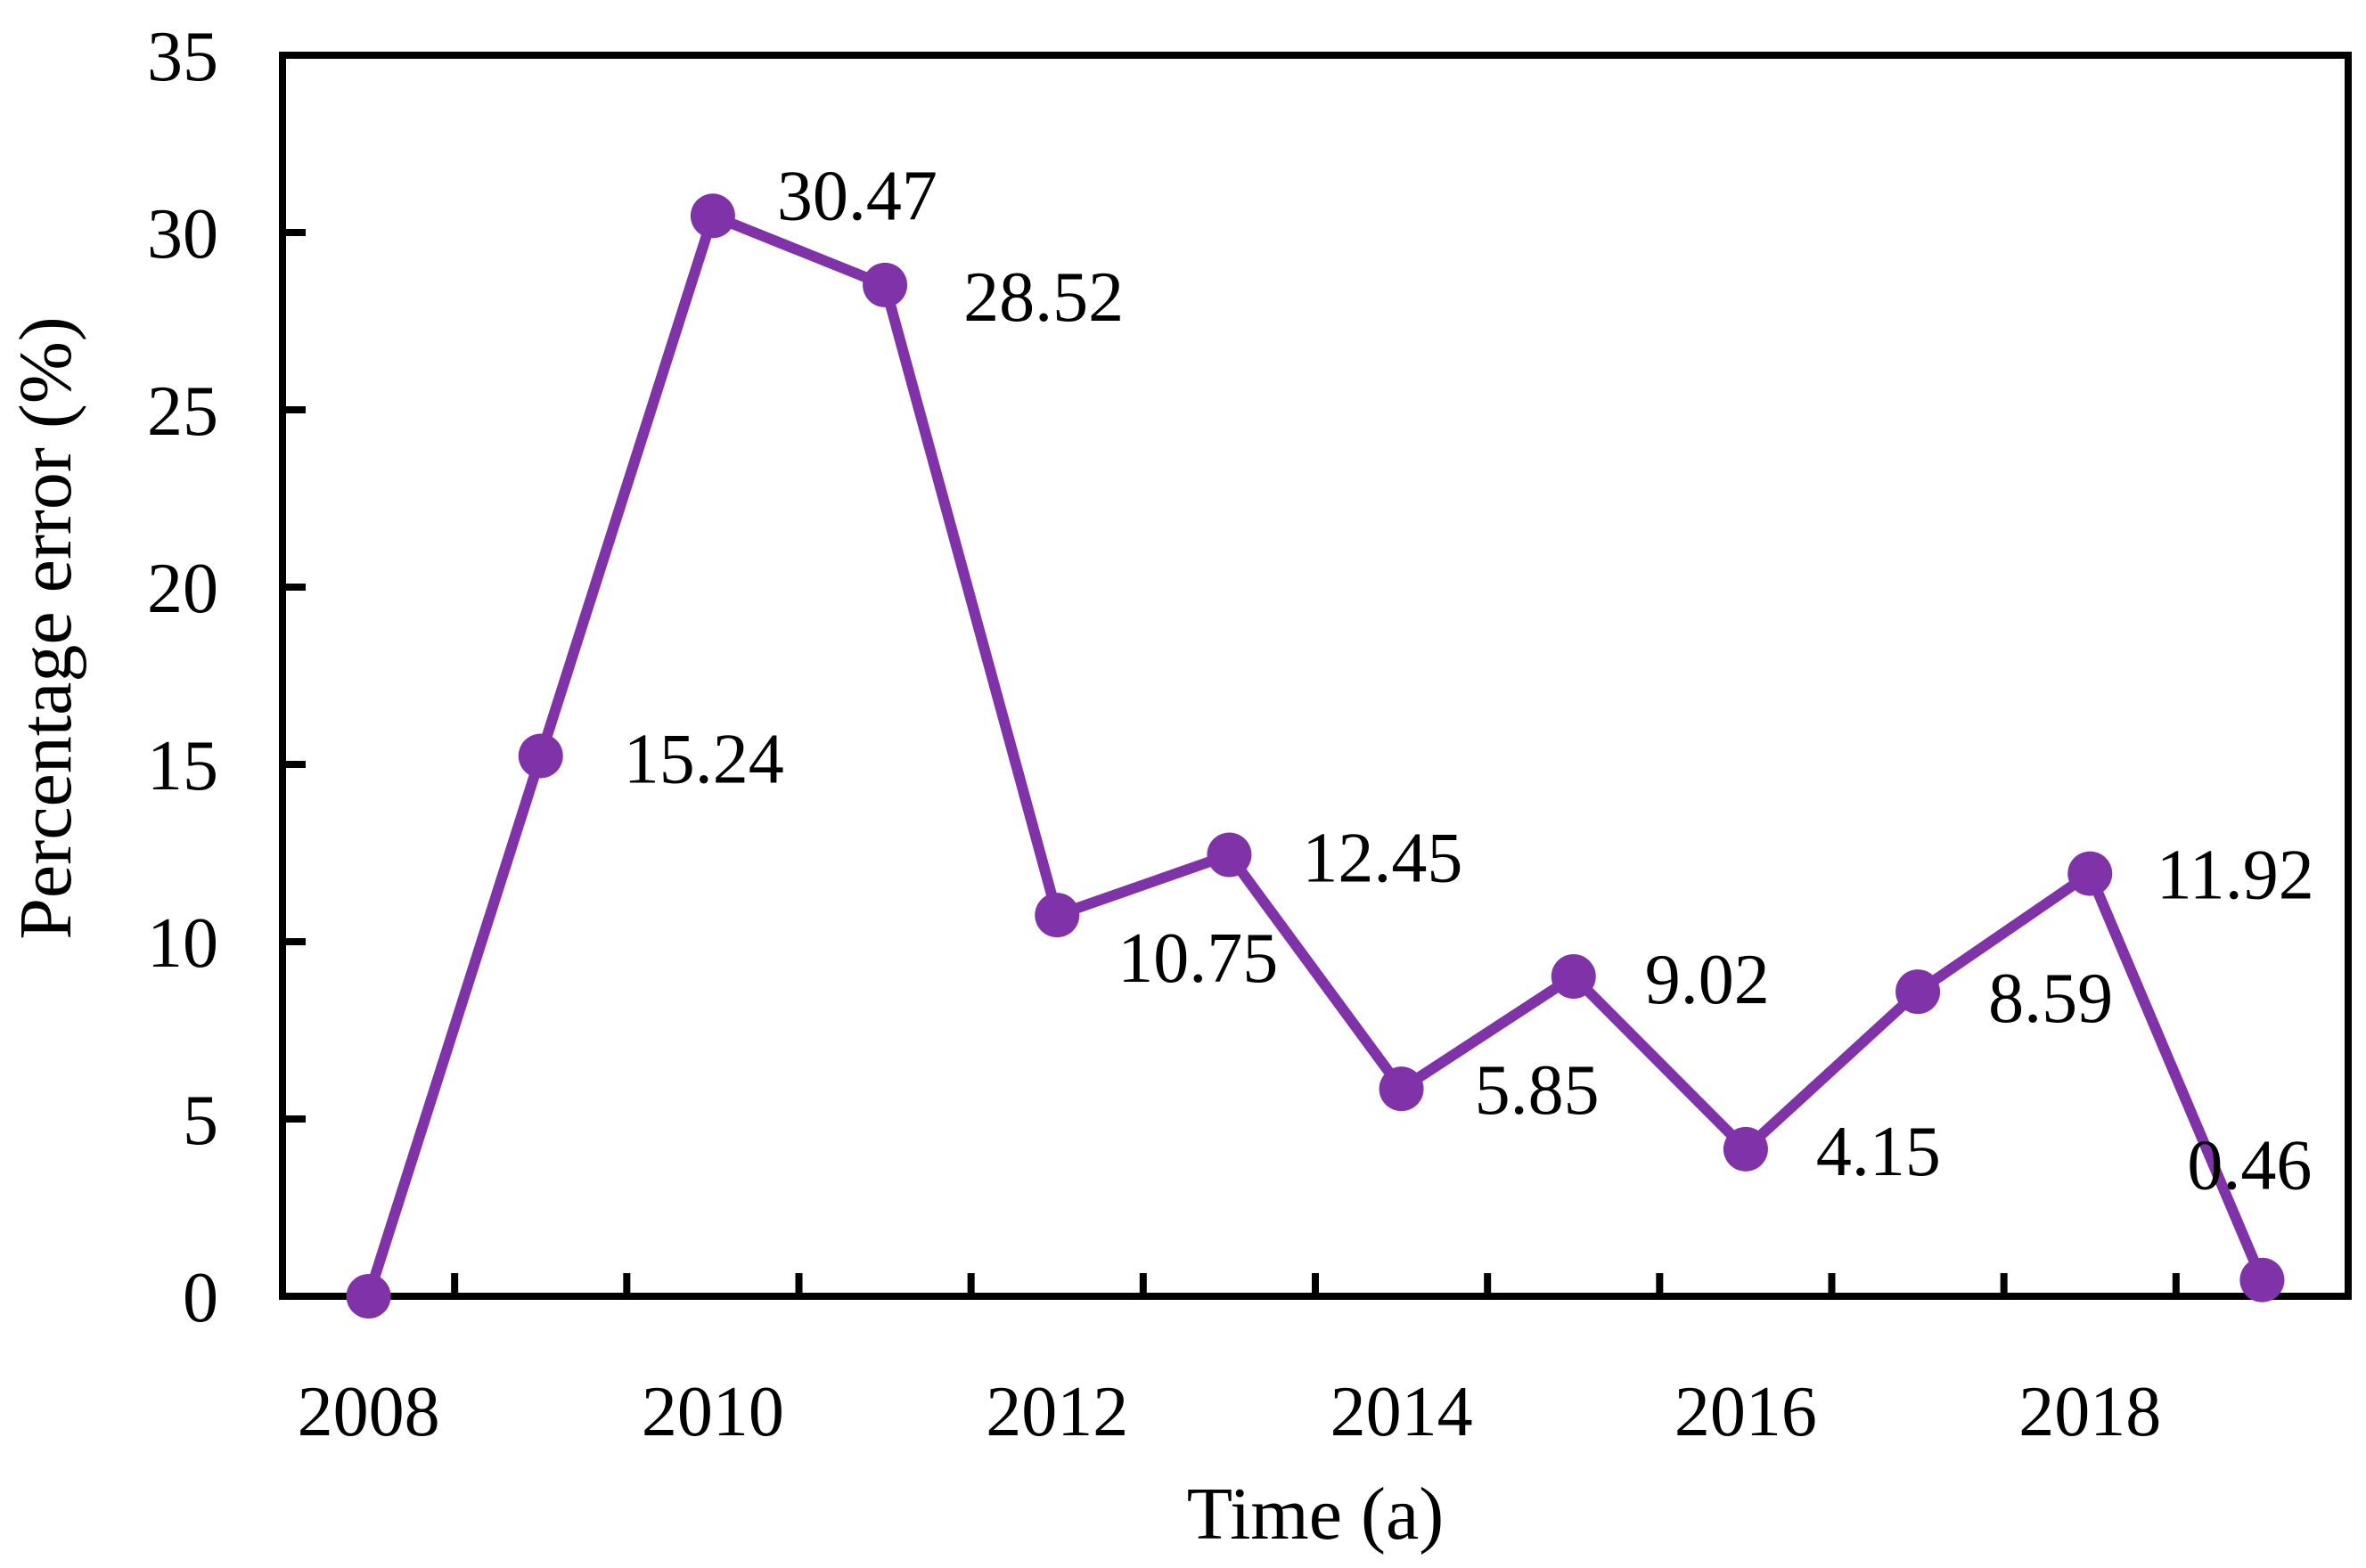 This screenshot has height=1568, width=2366. I want to click on data-point-label: 4.15, so click(1878, 1152).